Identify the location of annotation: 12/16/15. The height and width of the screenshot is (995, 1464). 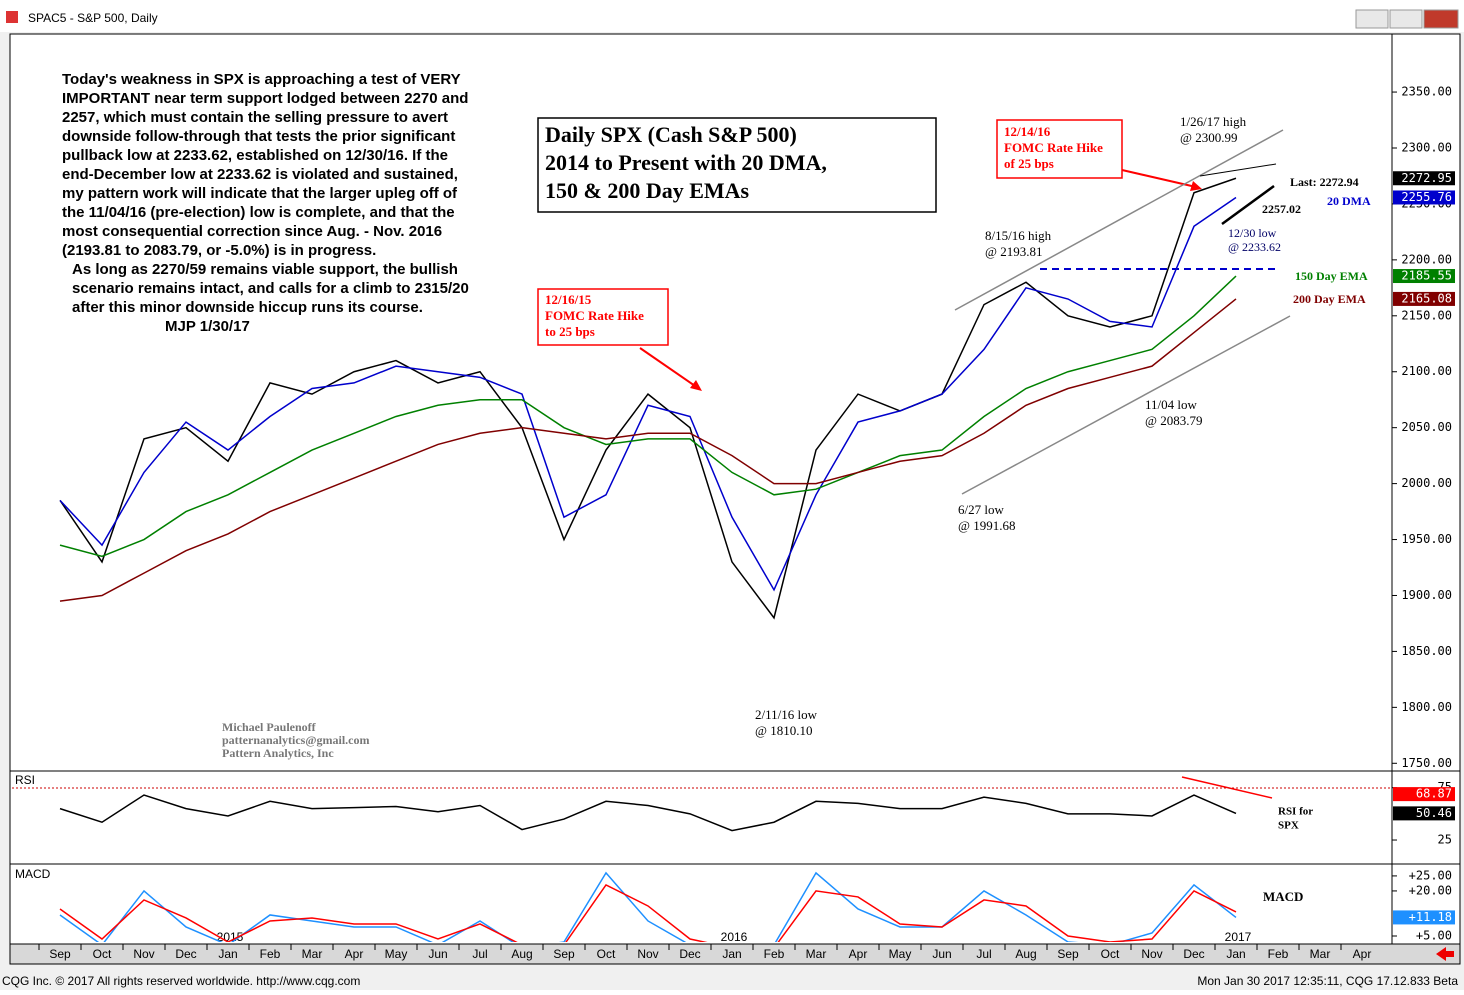
(568, 299).